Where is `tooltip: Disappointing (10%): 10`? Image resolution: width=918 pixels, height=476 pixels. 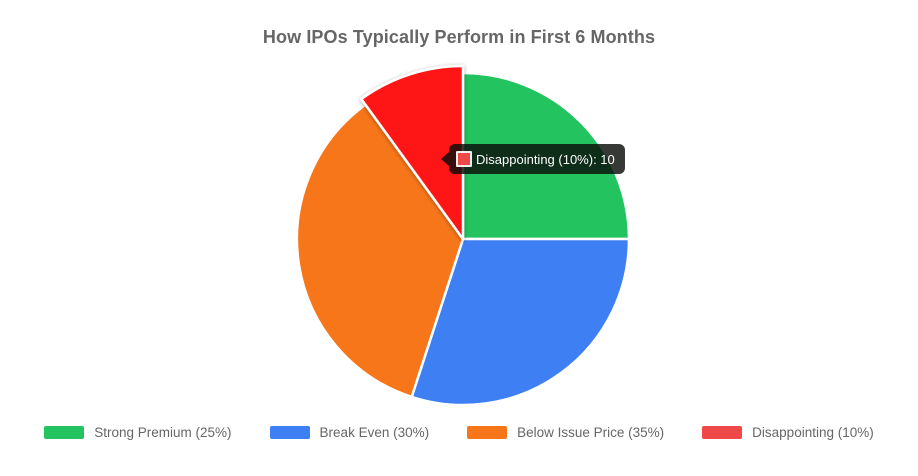 tooltip: Disappointing (10%): 10 is located at coordinates (533, 159).